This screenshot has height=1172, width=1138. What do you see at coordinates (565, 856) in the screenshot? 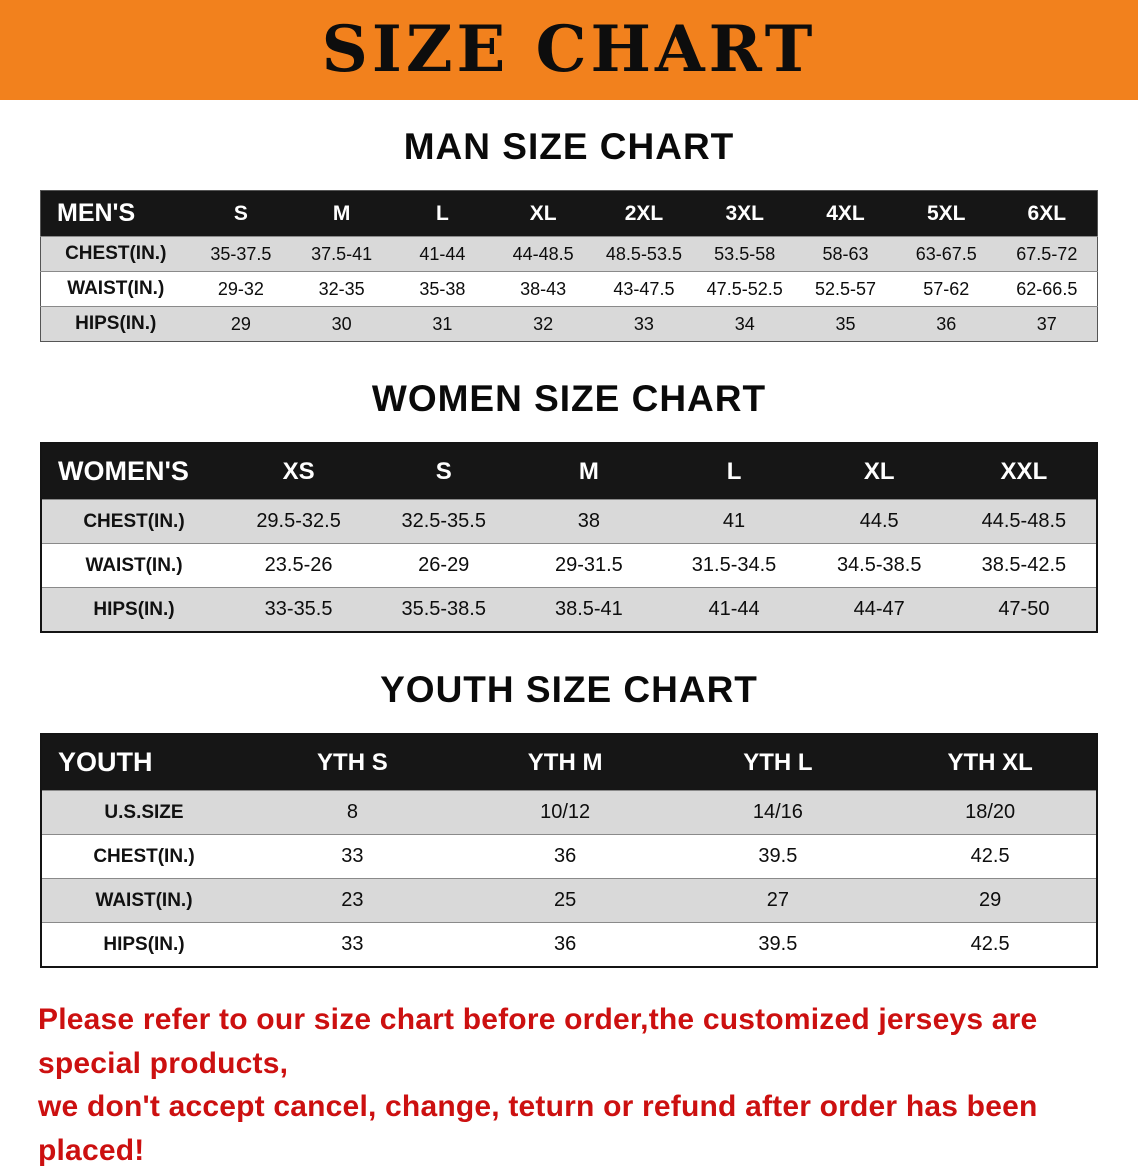
I see `youth-value-cell: 36` at bounding box center [565, 856].